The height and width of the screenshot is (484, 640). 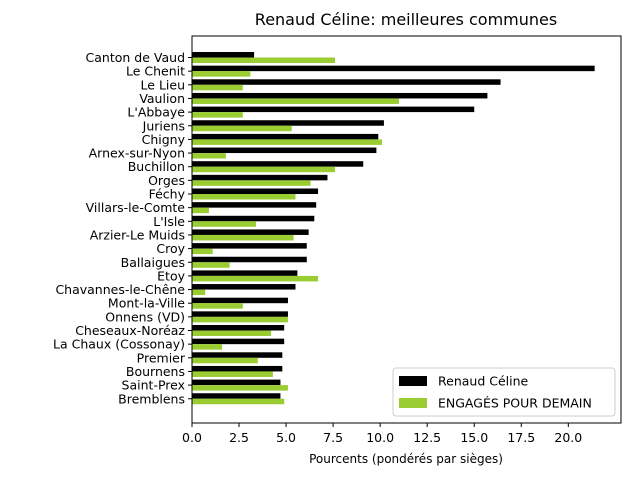 I want to click on x-tick-label: 15.0, so click(x=474, y=437).